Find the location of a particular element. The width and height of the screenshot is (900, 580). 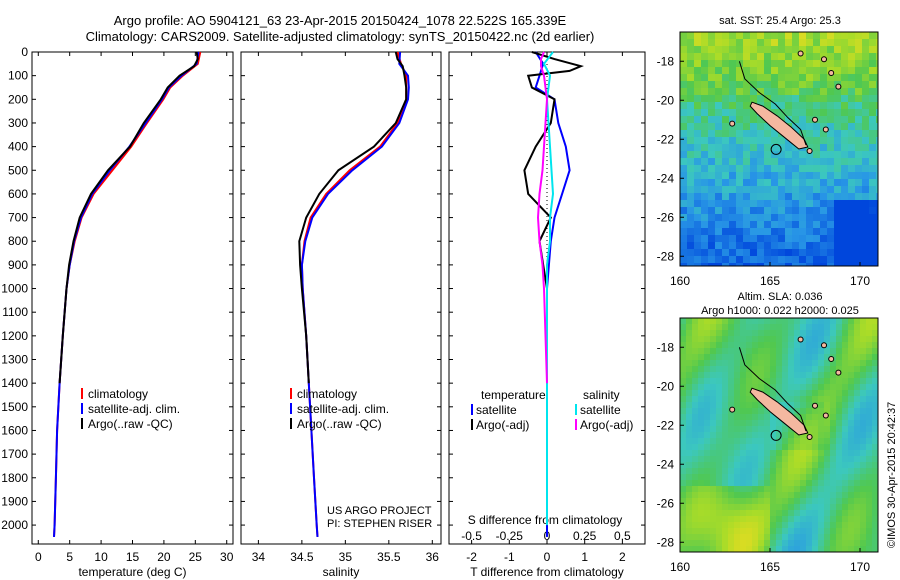

x-tick-label: 10 is located at coordinates (101, 557).